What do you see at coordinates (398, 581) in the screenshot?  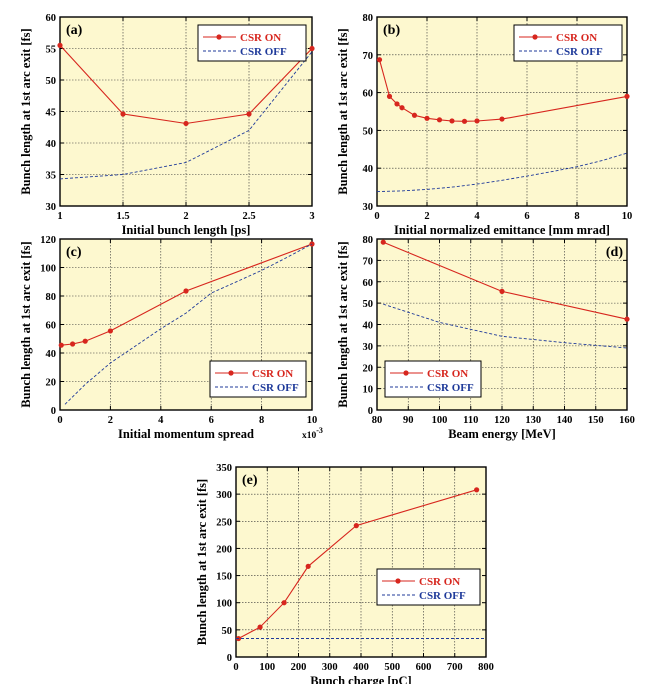 I see `legend-marker` at bounding box center [398, 581].